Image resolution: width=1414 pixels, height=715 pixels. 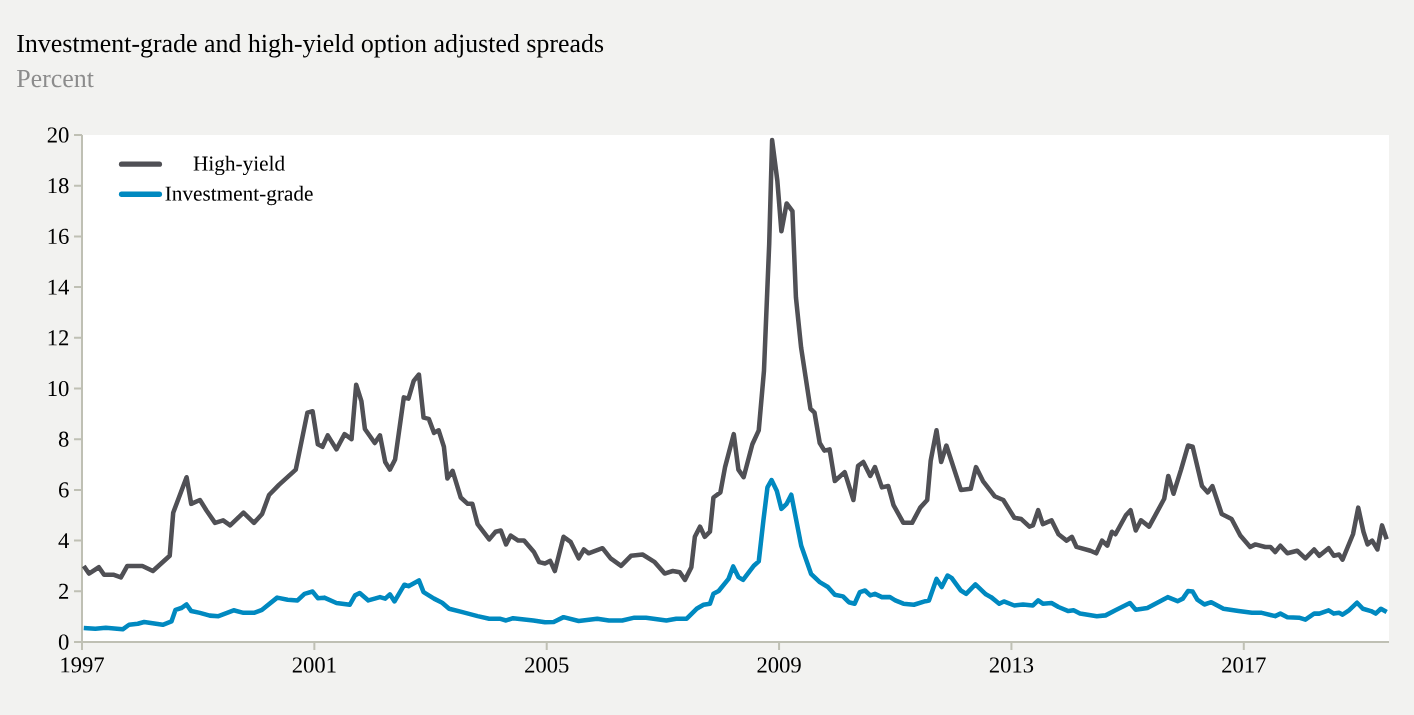 What do you see at coordinates (58, 186) in the screenshot?
I see `y-tick-label: 18` at bounding box center [58, 186].